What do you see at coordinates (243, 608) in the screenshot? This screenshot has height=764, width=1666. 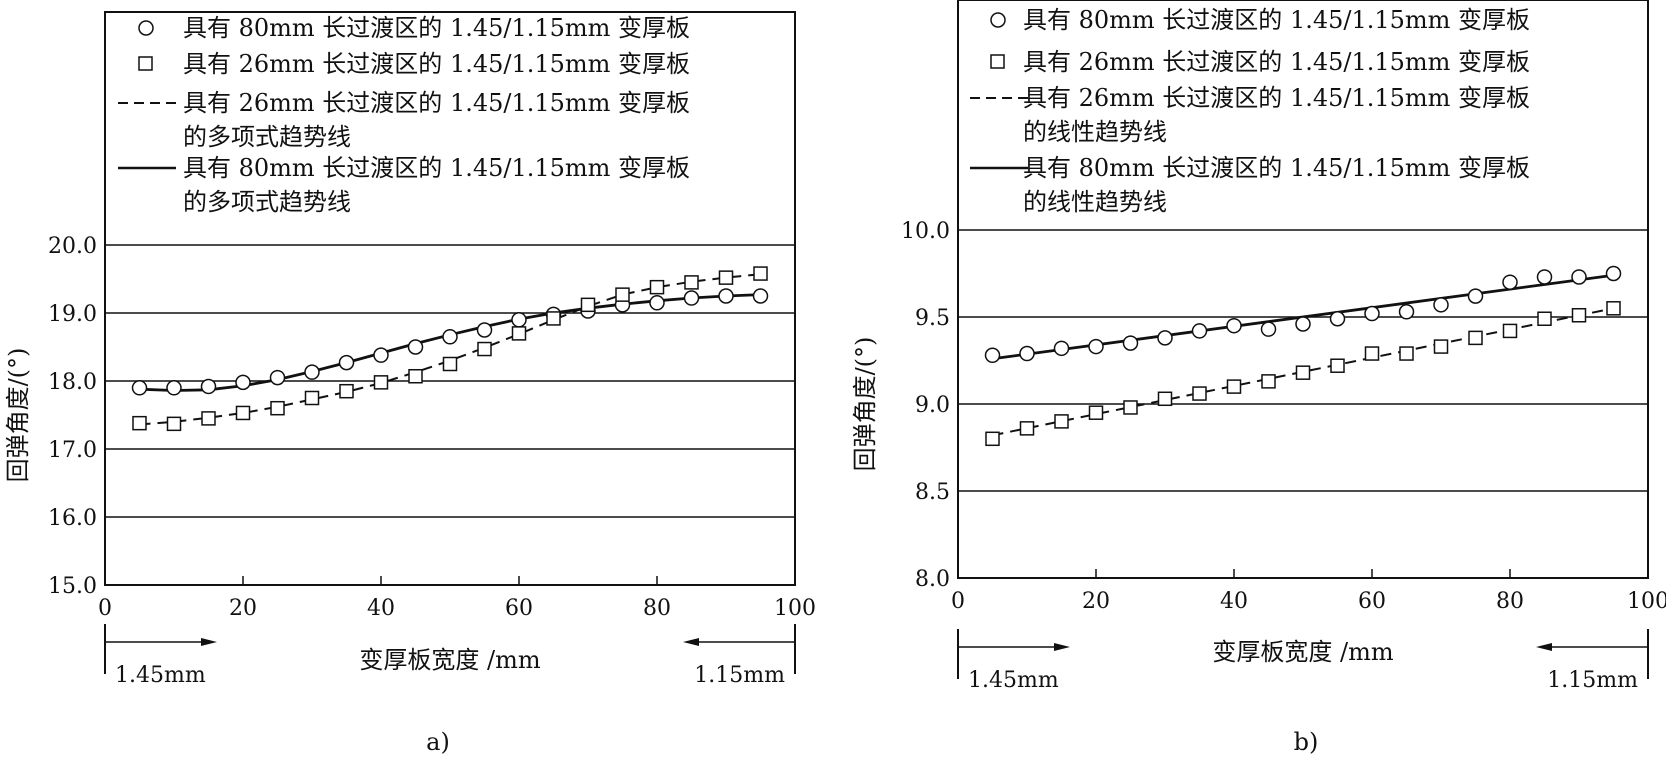 I see `x-tick-label: 20` at bounding box center [243, 608].